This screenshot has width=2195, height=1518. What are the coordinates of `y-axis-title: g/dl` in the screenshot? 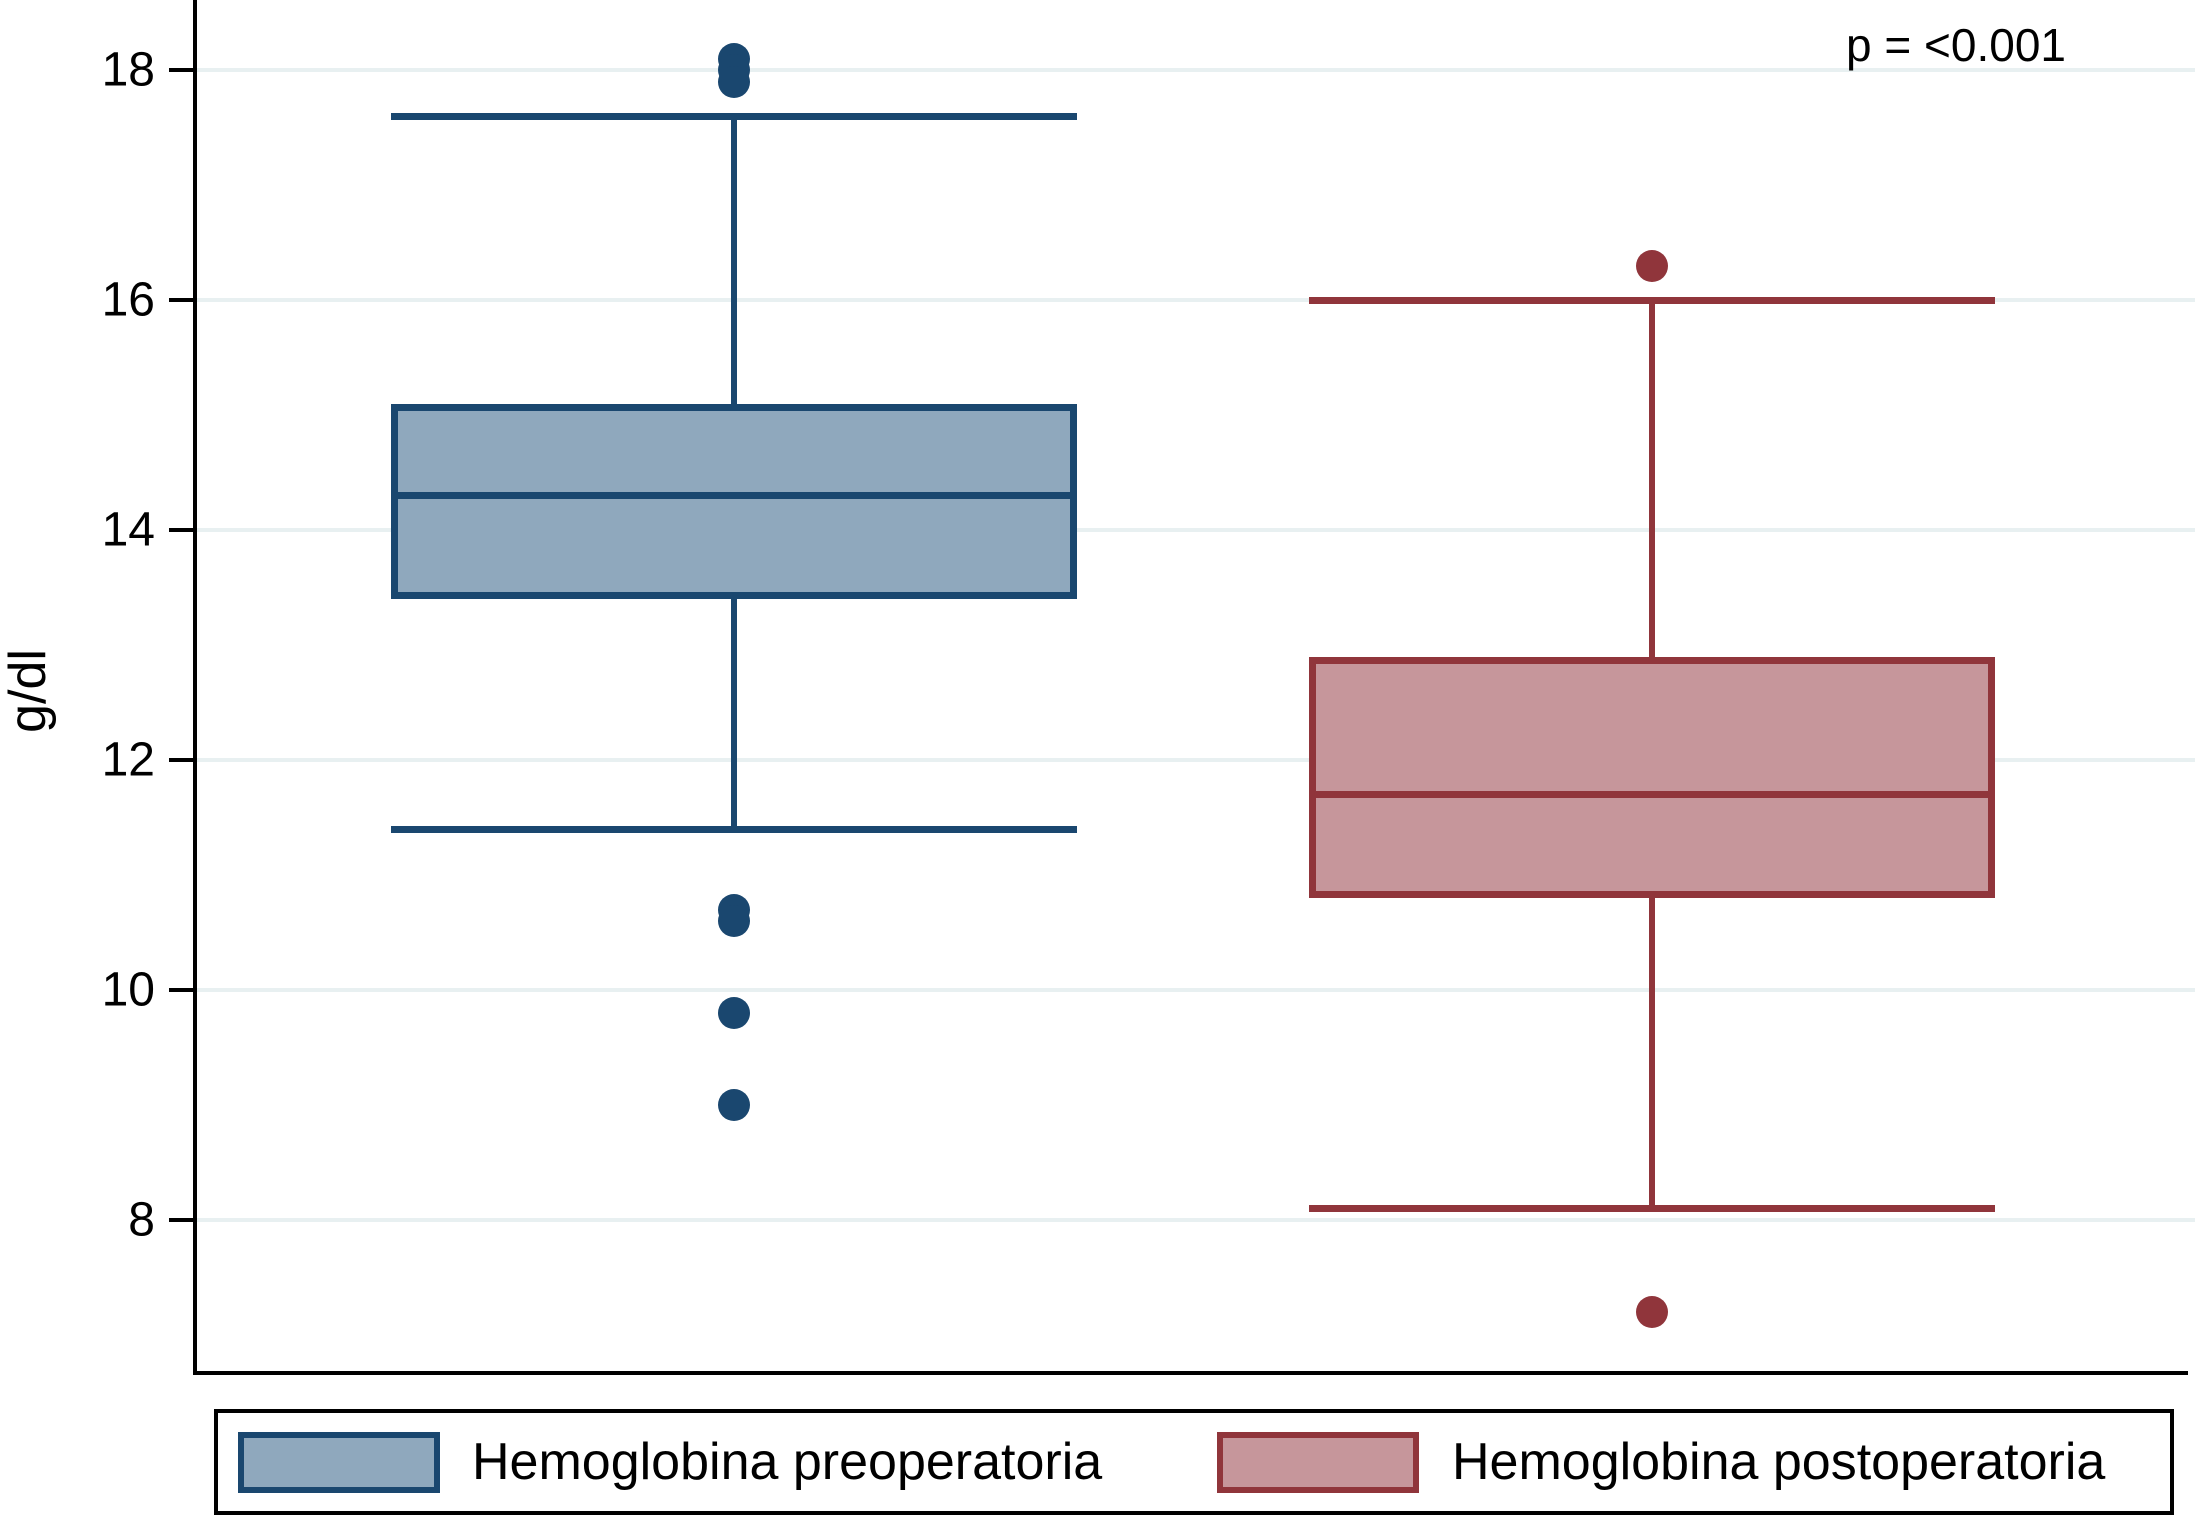 It's located at (28, 691).